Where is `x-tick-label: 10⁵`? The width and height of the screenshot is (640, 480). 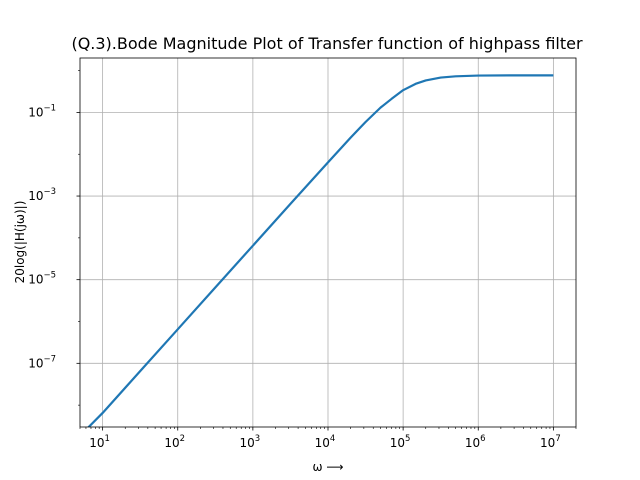
x-tick-label: 10⁵ is located at coordinates (400, 442).